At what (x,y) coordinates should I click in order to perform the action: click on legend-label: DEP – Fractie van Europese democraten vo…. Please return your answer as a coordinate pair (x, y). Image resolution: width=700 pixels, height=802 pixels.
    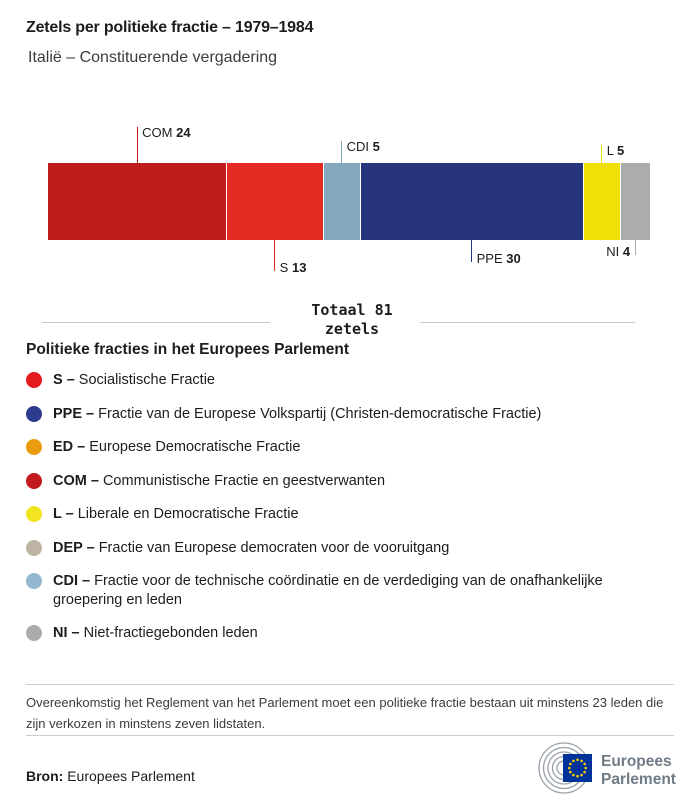
    Looking at the image, I should click on (251, 548).